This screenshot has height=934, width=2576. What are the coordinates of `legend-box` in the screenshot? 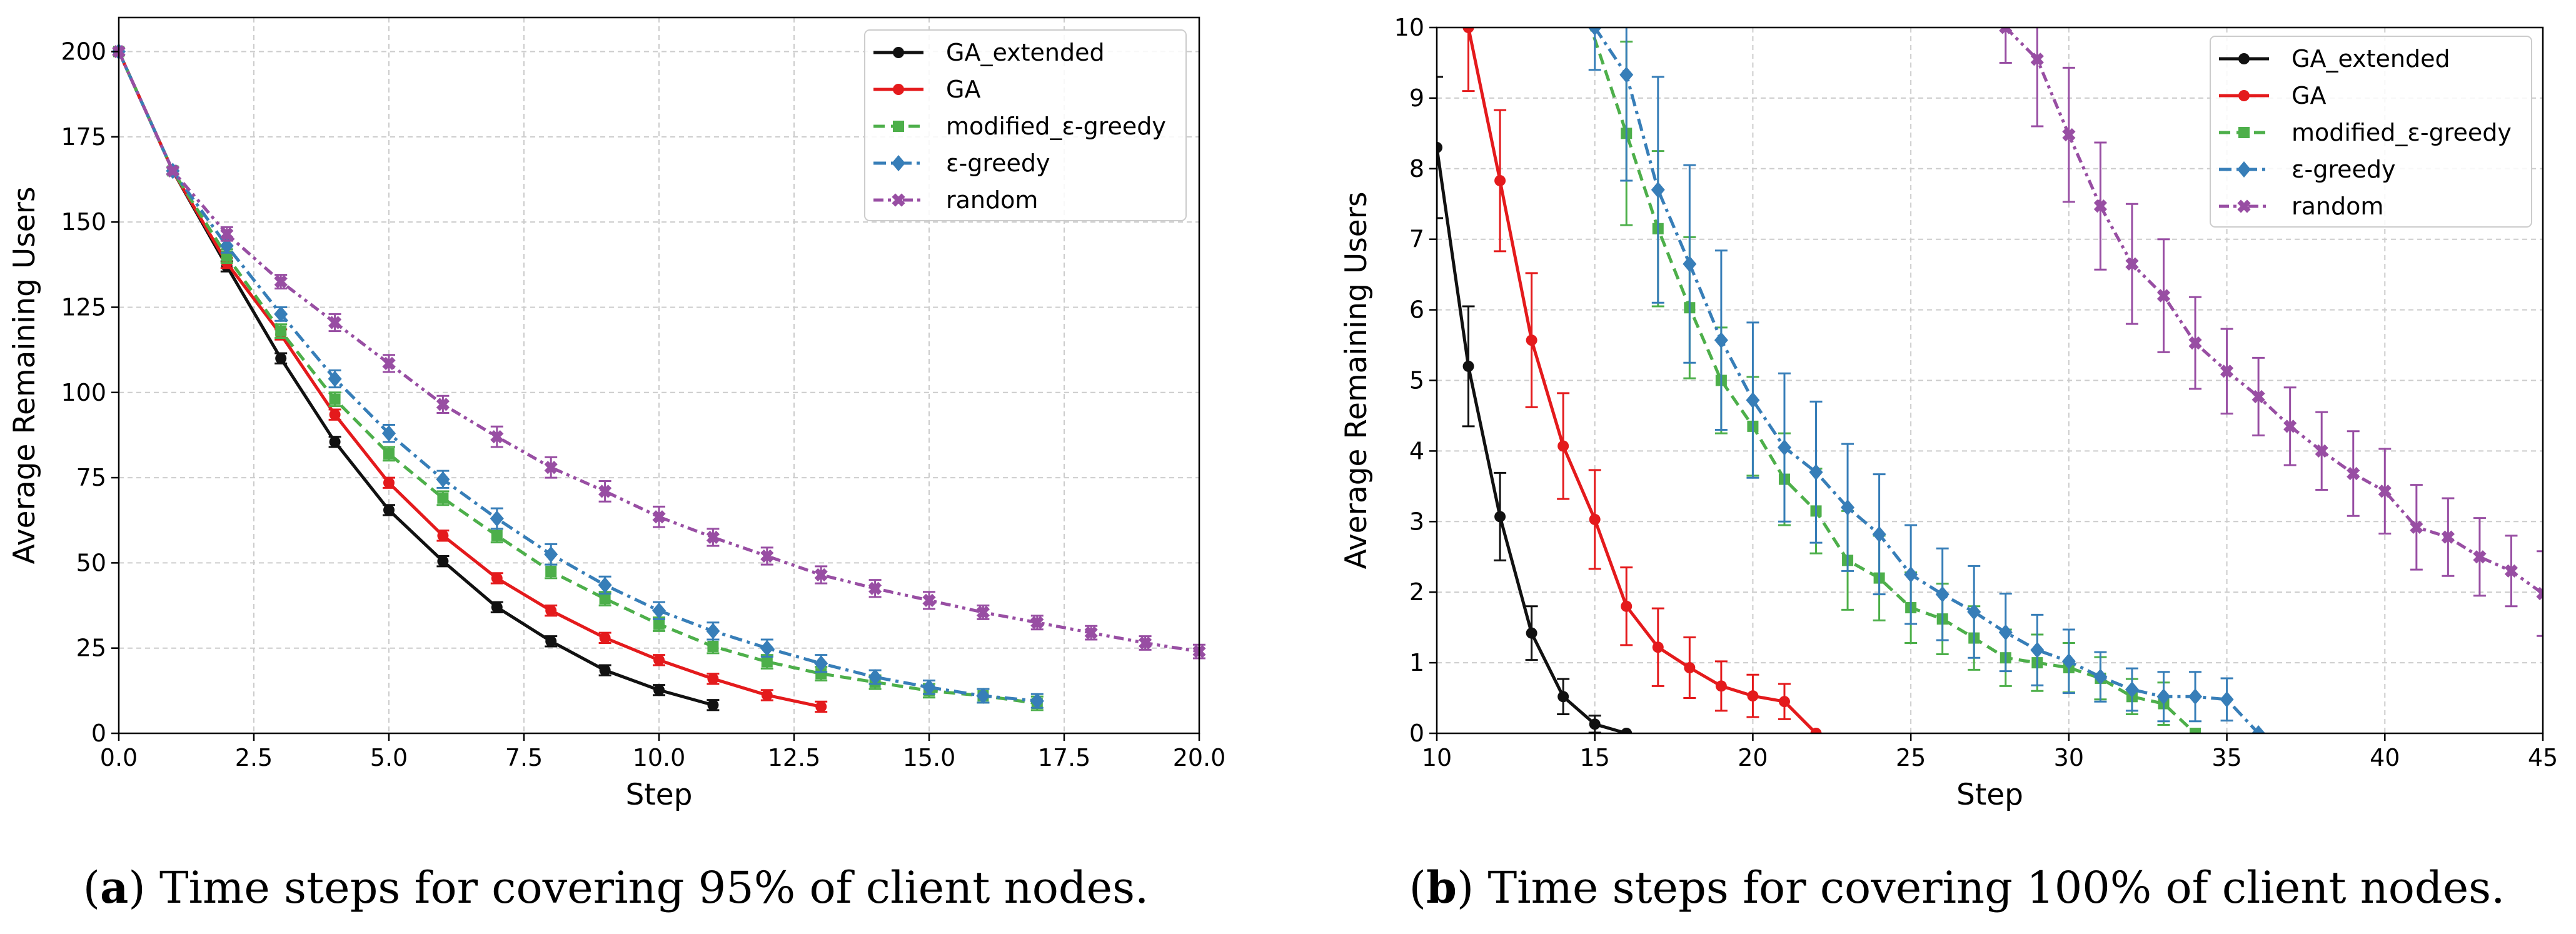 It's located at (1025, 125).